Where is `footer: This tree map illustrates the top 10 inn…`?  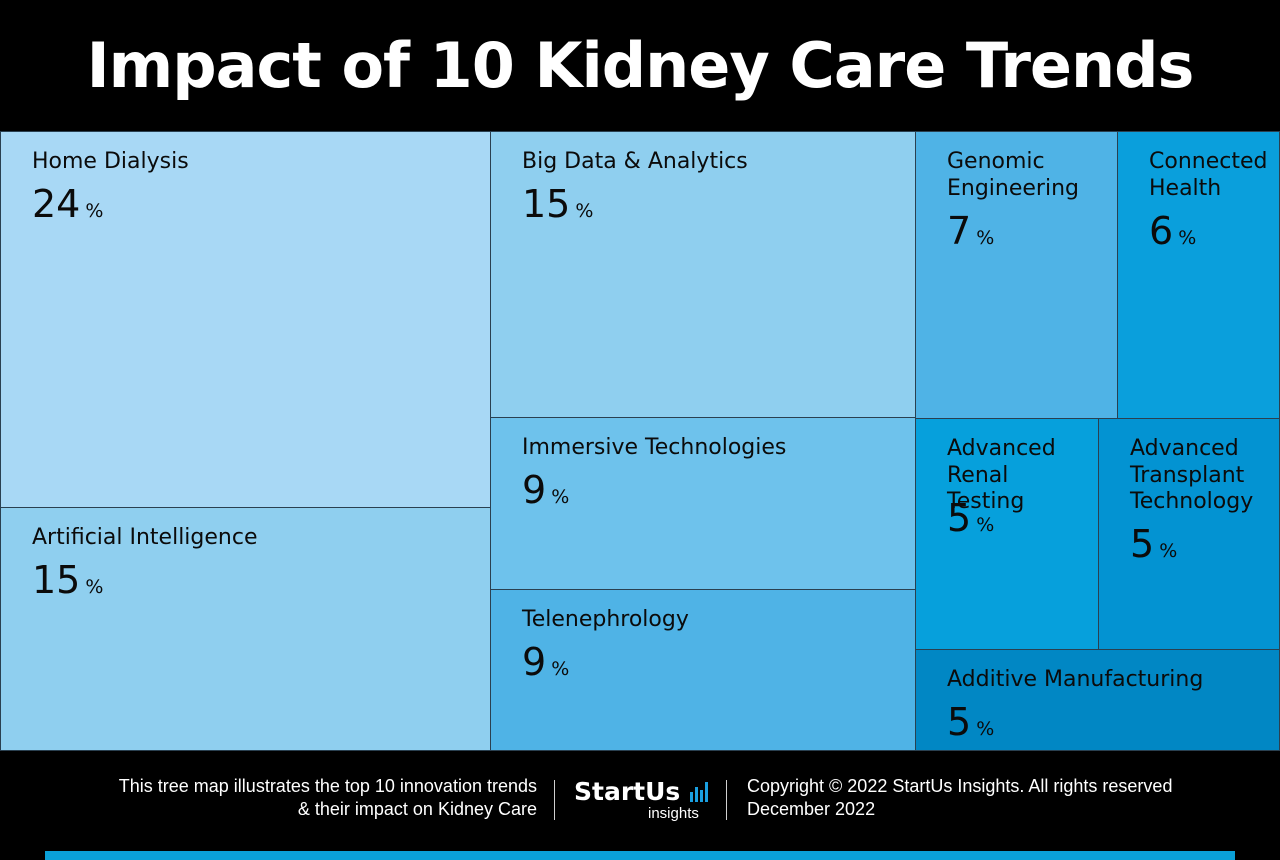
footer: This tree map illustrates the top 10 inn… is located at coordinates (640, 806).